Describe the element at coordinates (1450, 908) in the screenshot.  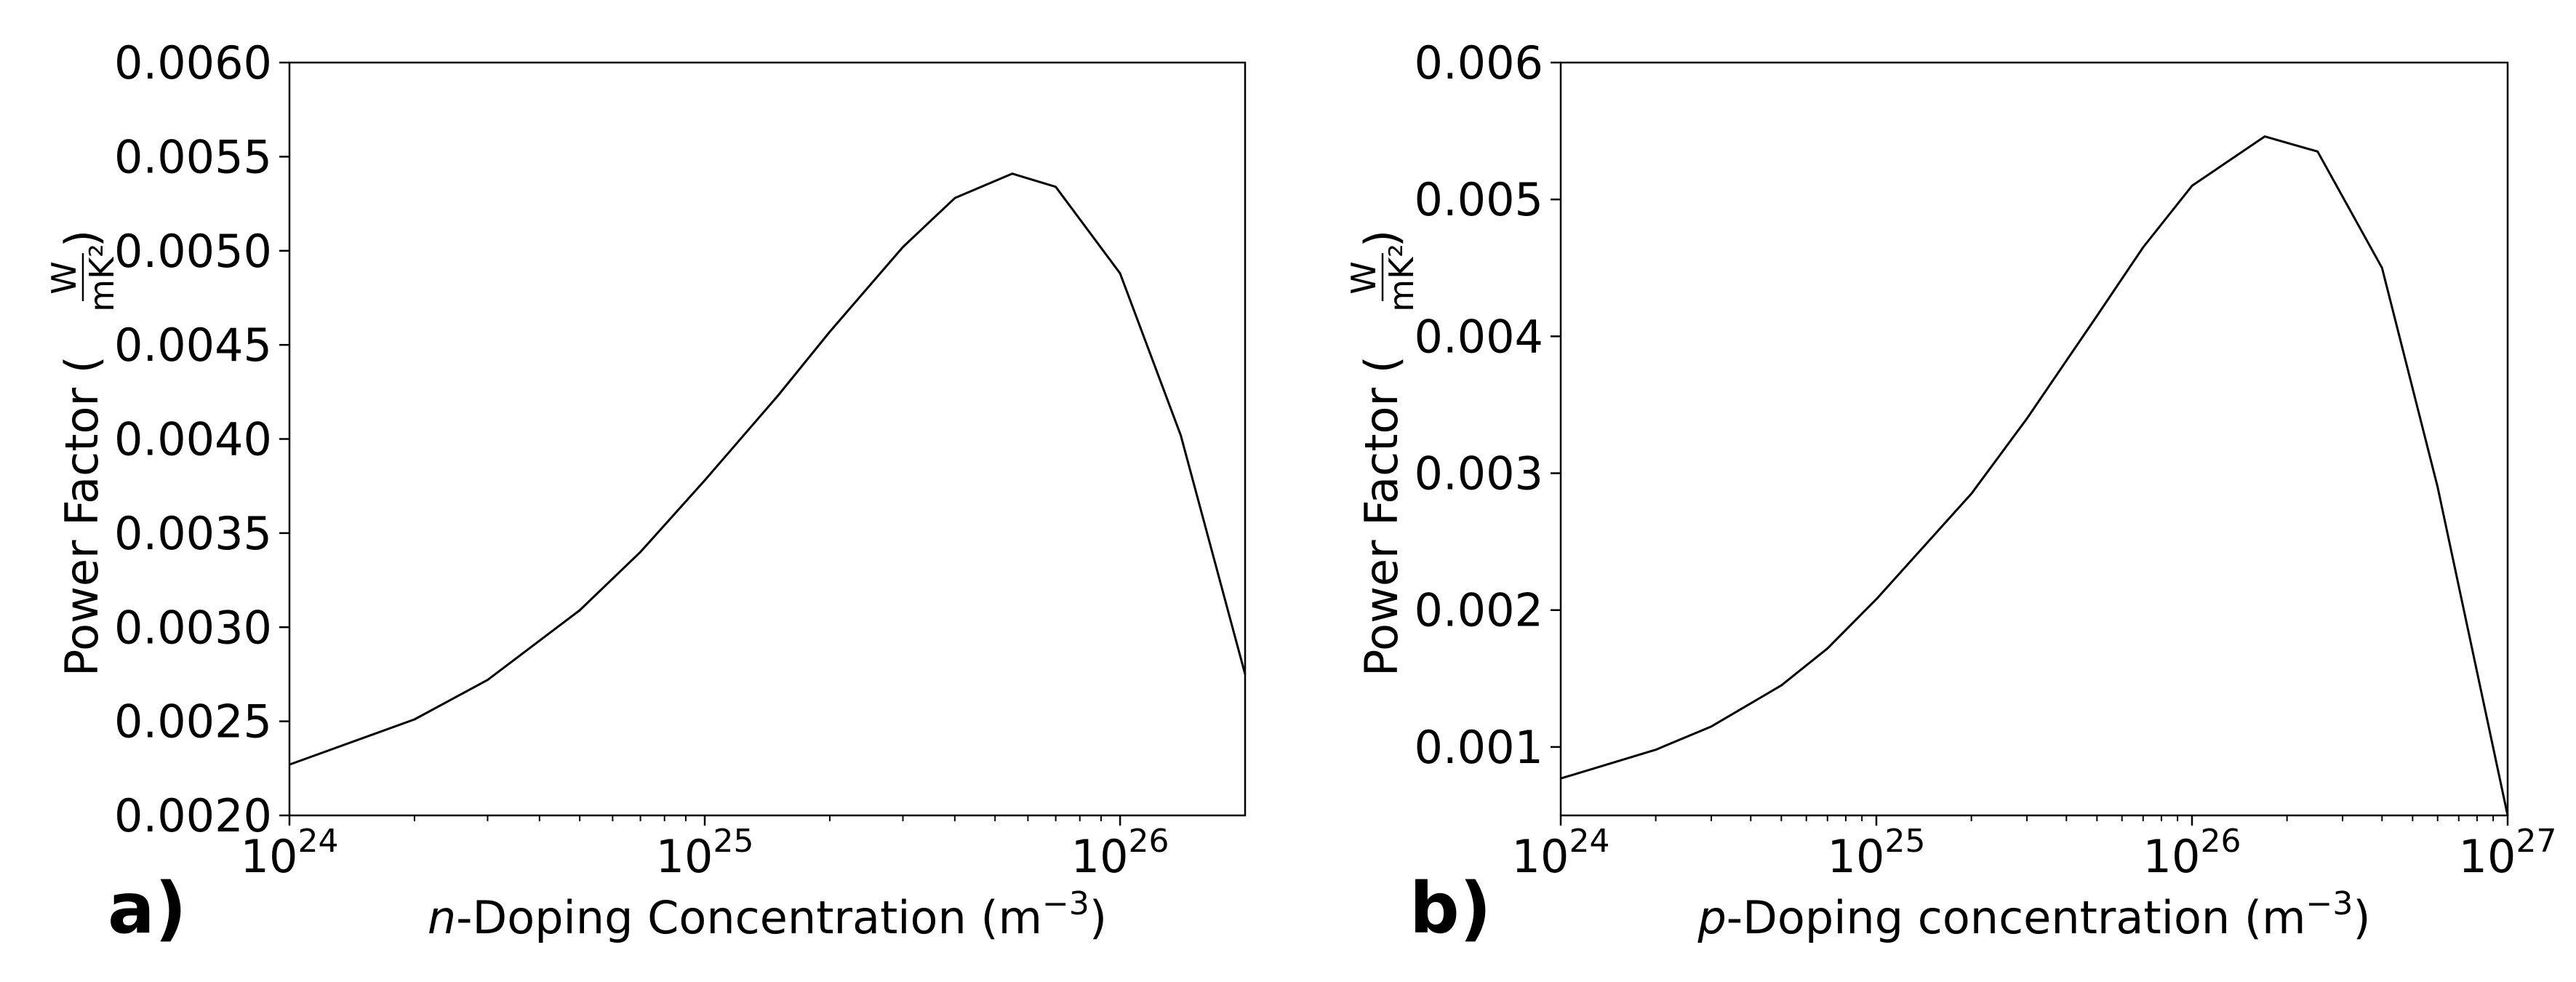
I see `panel-label: b)` at that location.